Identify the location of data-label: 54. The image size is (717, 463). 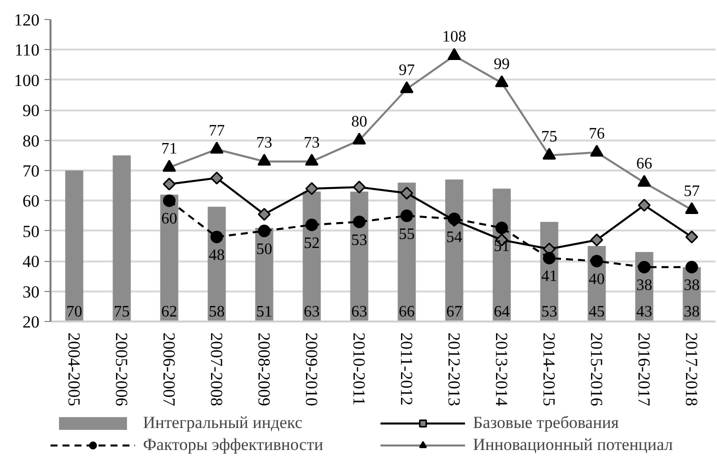
(454, 237).